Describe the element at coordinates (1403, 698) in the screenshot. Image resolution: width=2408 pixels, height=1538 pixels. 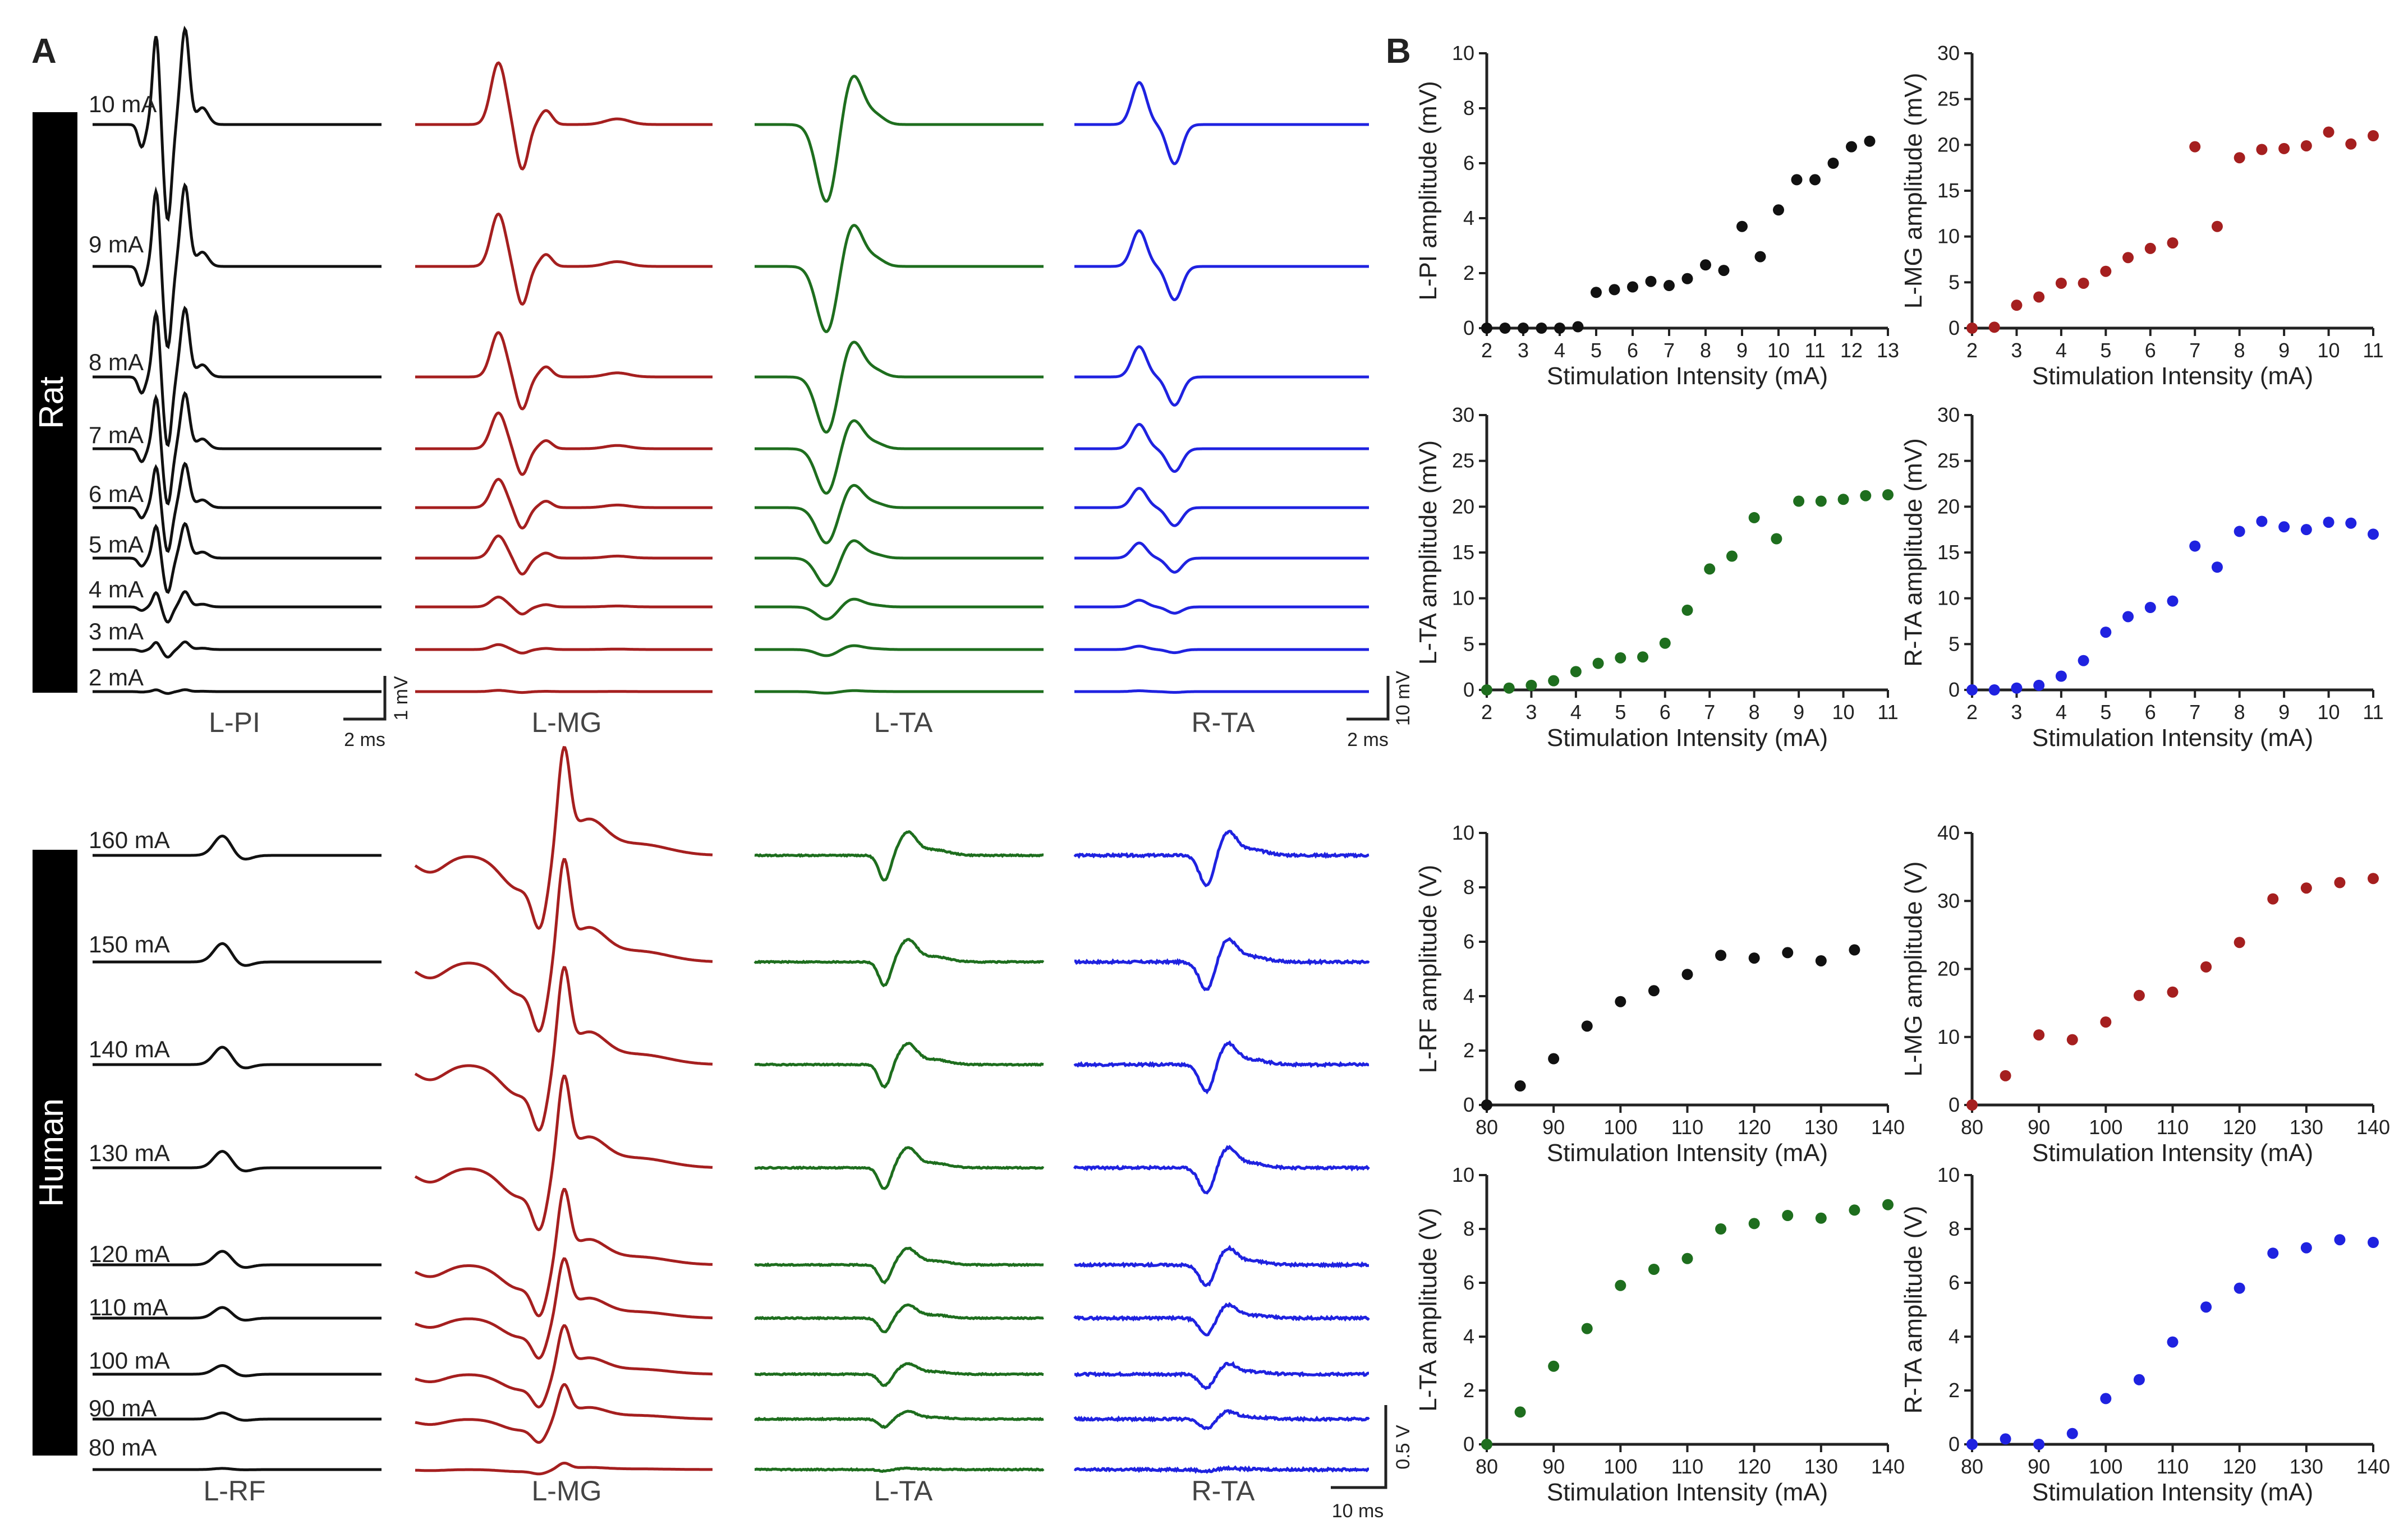
I see `rat-scale-bar-right-amp: 10 mV` at that location.